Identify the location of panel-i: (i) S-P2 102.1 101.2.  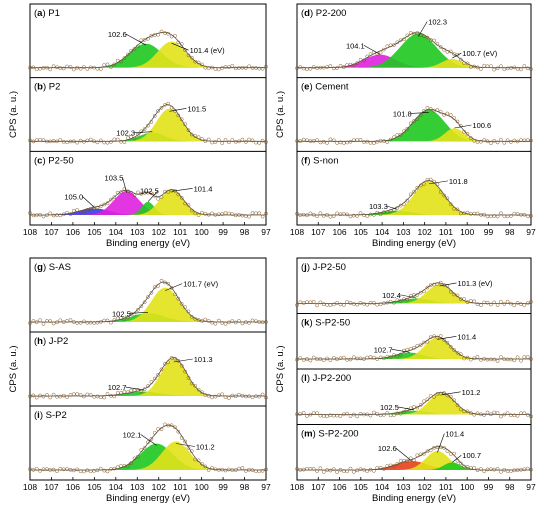
(148, 439).